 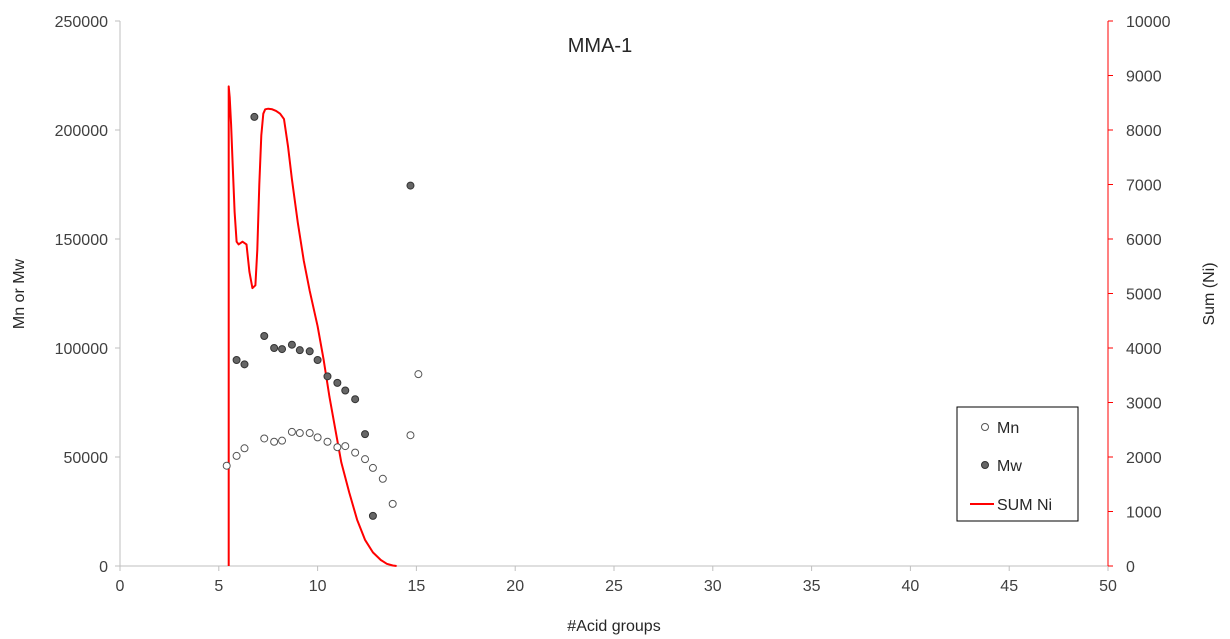 I want to click on legend-marker-mw, so click(x=985, y=465).